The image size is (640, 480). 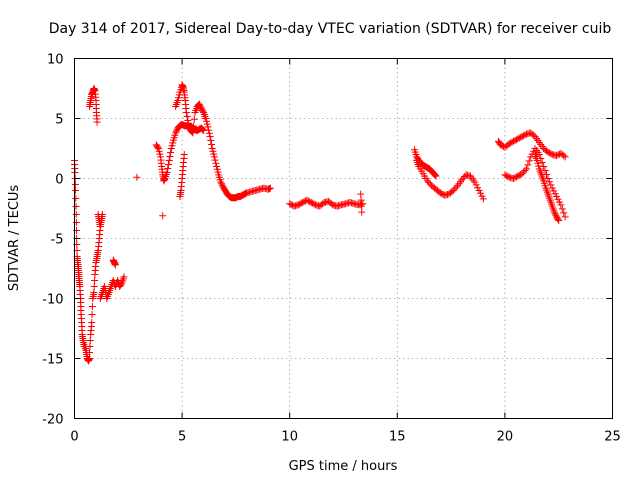 I want to click on y-tick-label: 5, so click(x=59, y=120).